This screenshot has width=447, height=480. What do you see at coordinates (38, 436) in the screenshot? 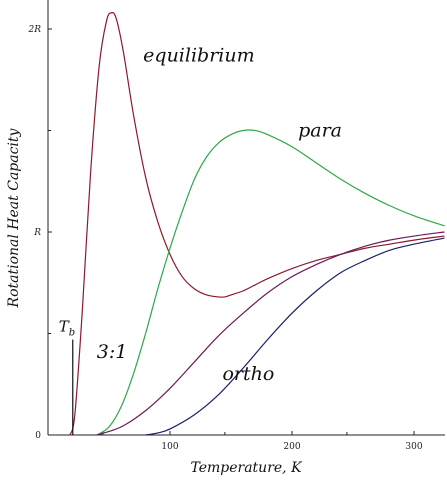
I see `y-tick-label-0: 0` at bounding box center [38, 436].